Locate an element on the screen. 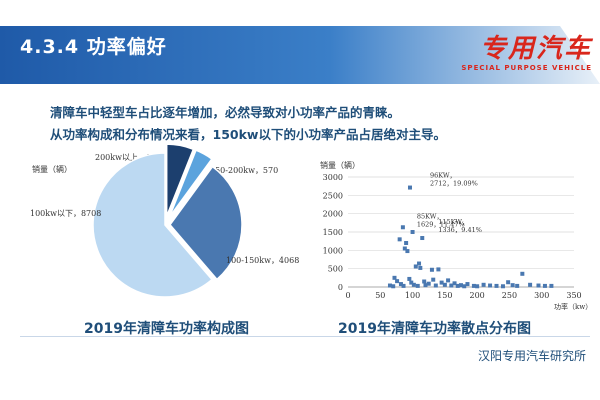  scatter-annotation-2-line-1: 1336，9.41% is located at coordinates (460, 230).